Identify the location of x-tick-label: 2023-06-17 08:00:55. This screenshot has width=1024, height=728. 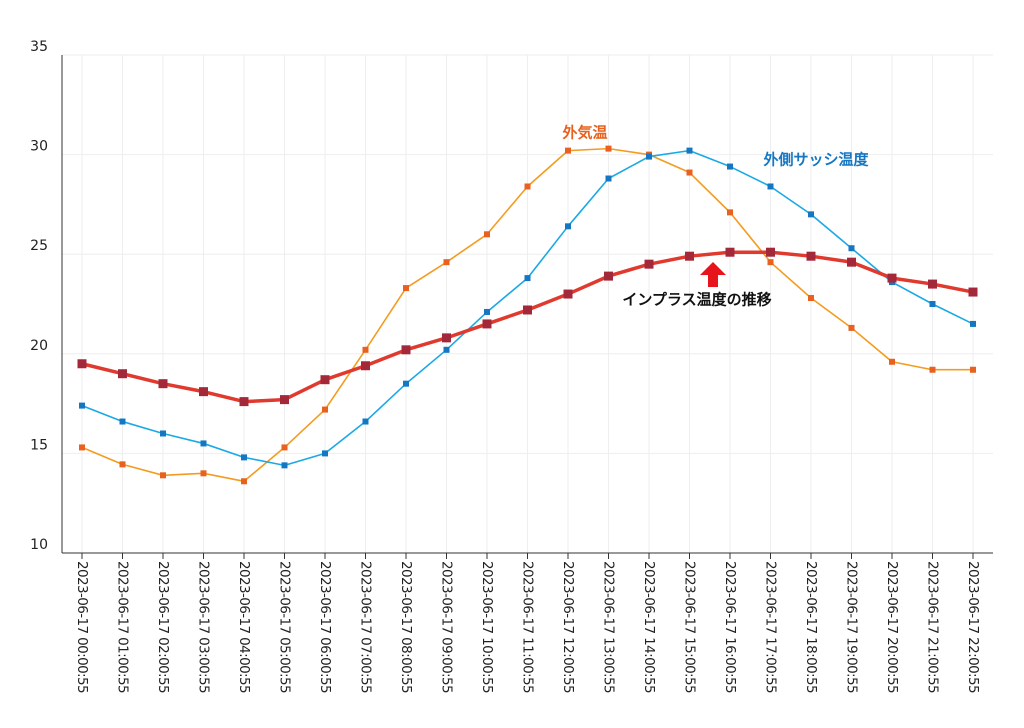
(406, 627).